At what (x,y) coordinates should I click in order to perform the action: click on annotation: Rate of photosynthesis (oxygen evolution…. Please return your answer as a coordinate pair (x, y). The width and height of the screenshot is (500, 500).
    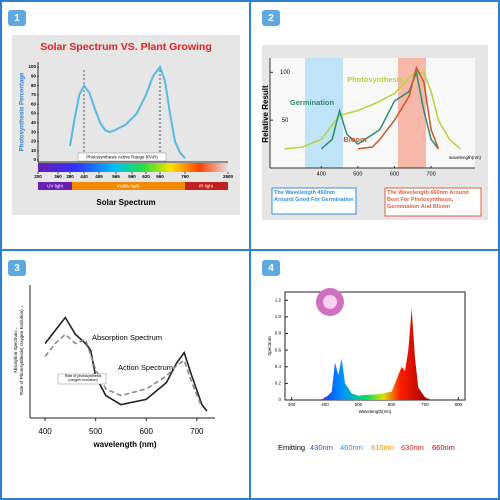
    Looking at the image, I should click on (83, 378).